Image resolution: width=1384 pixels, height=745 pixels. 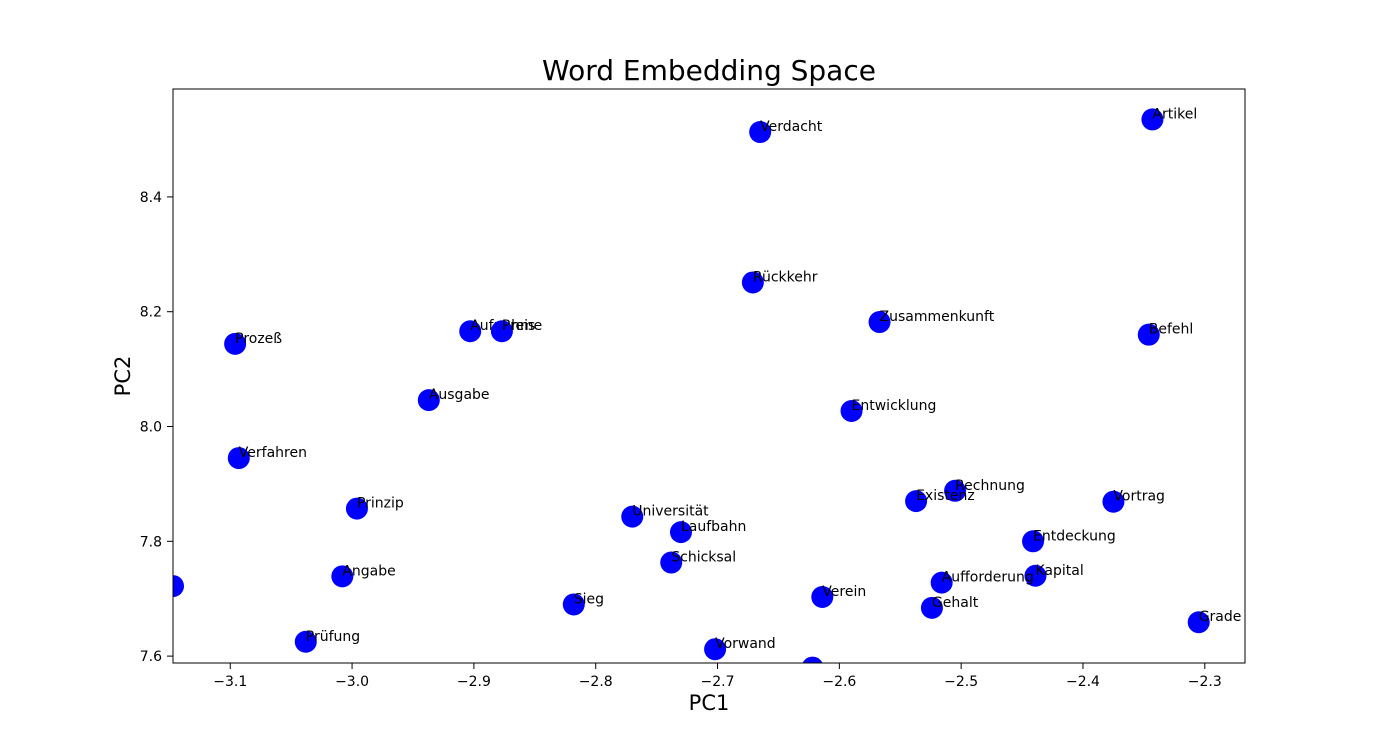 I want to click on y-axis: 7.6 7.8 8.0 8.2 8.4, so click(x=156, y=427).